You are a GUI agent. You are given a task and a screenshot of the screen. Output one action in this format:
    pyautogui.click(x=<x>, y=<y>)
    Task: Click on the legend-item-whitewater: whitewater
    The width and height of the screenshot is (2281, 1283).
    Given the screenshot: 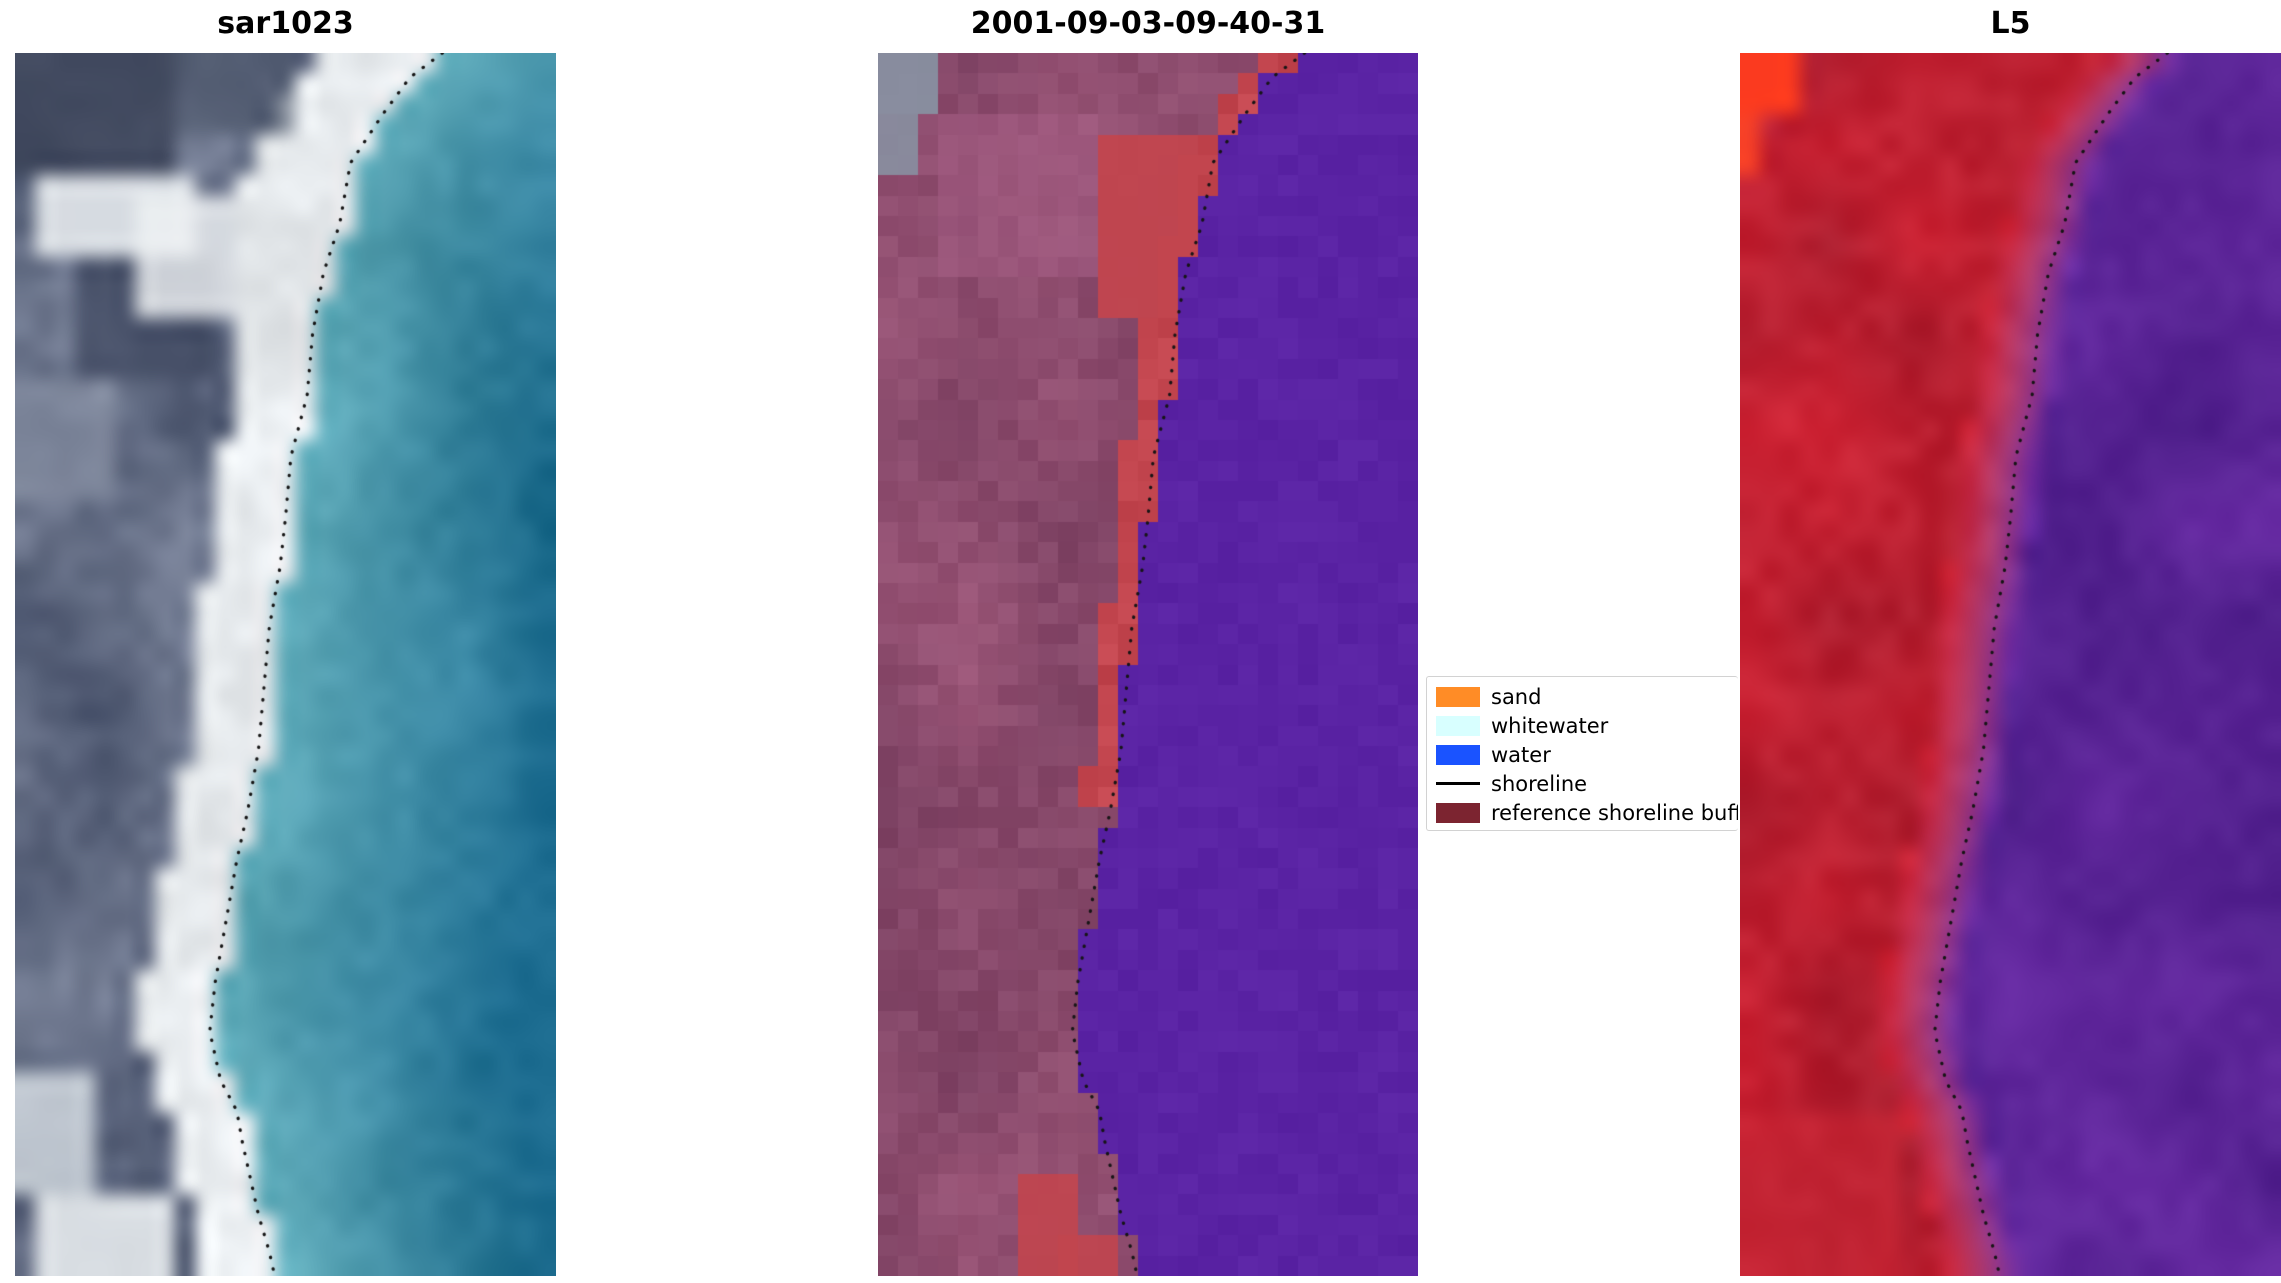 What is the action you would take?
    pyautogui.click(x=1587, y=725)
    